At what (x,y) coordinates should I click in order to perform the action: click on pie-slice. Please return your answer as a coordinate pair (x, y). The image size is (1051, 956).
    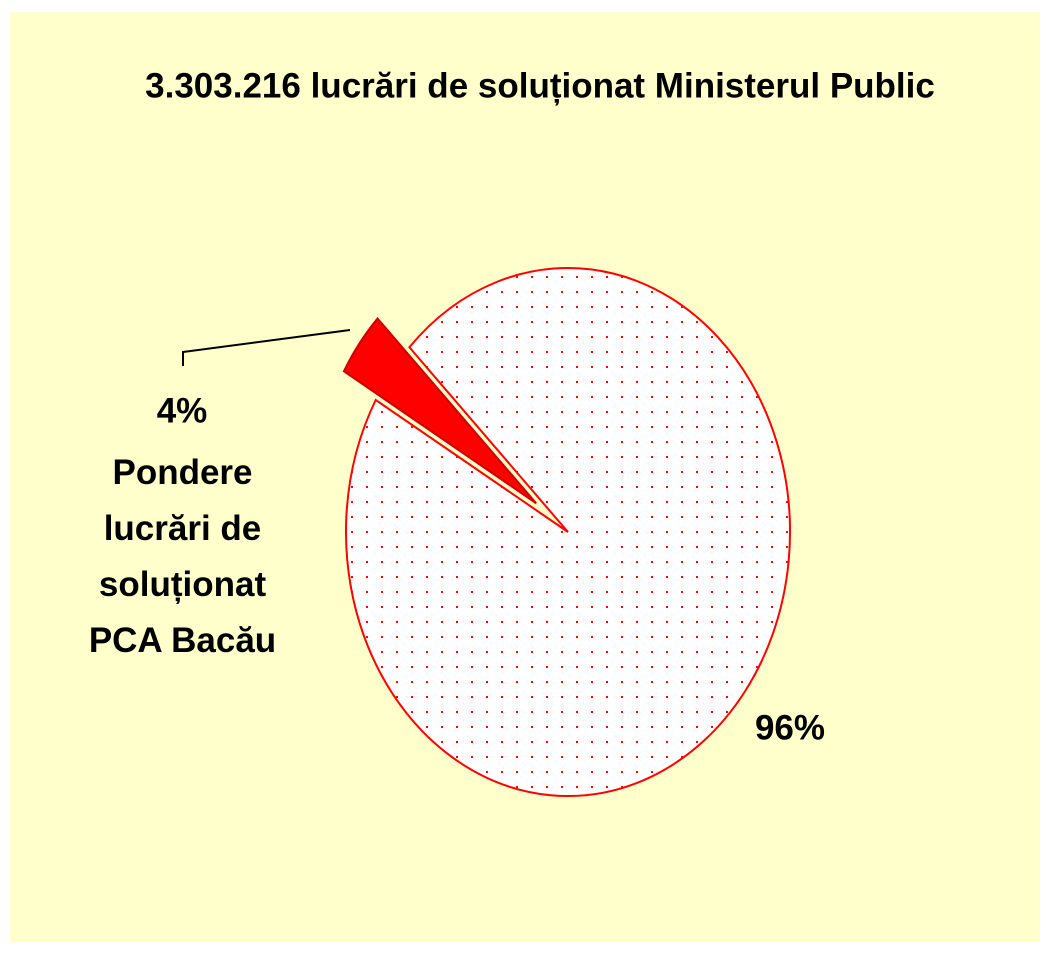
    Looking at the image, I should click on (439, 411).